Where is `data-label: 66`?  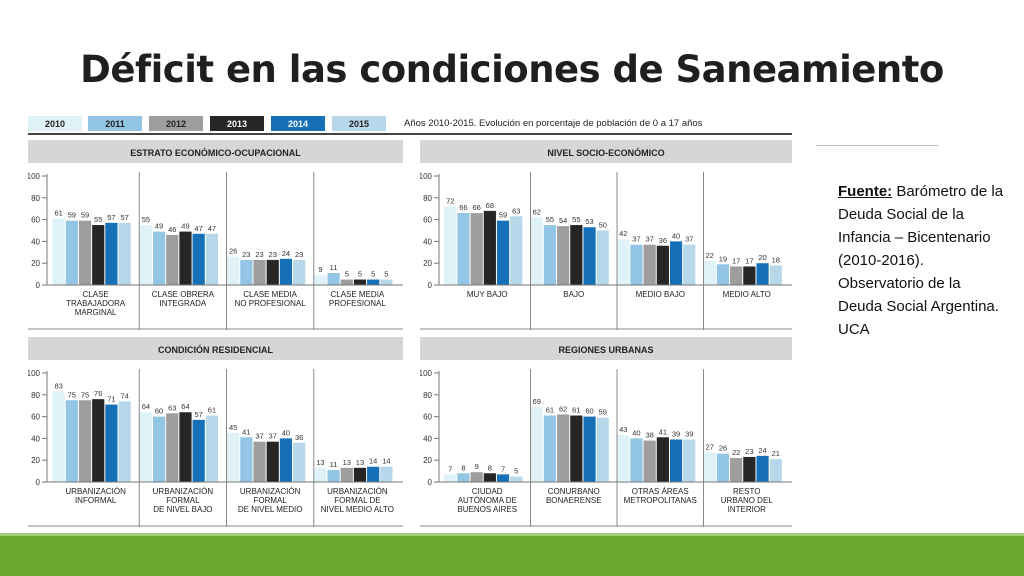
data-label: 66 is located at coordinates (463, 207).